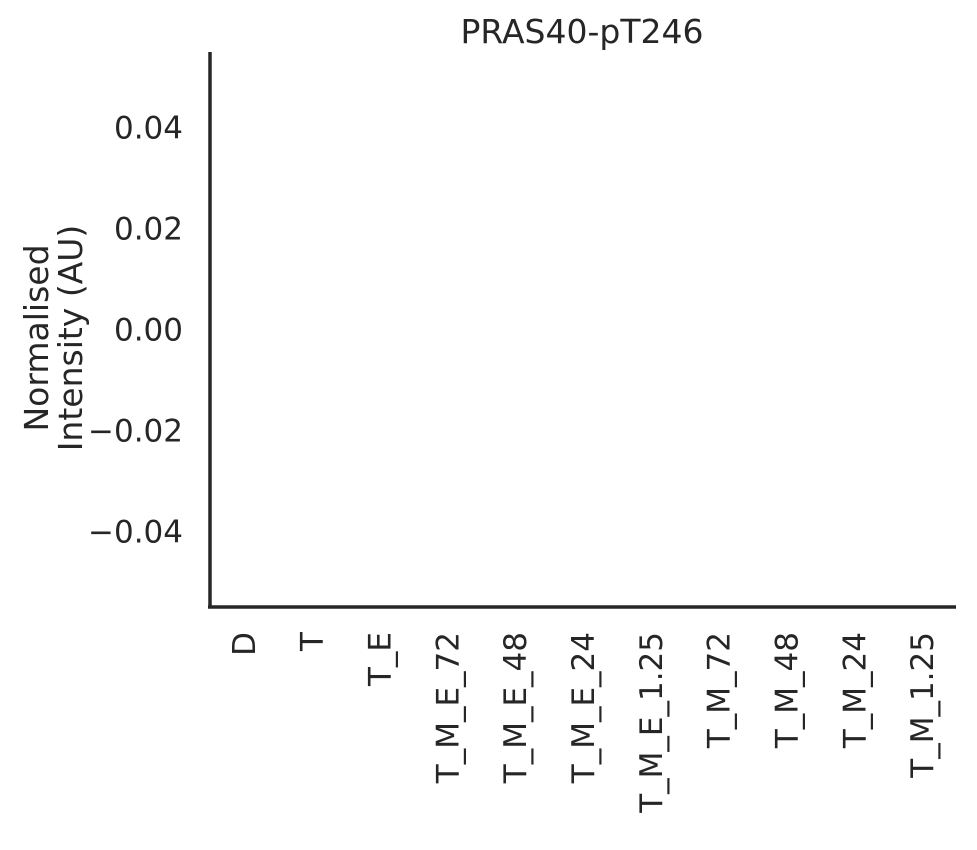 The width and height of the screenshot is (977, 850). Describe the element at coordinates (313, 641) in the screenshot. I see `x-tick-label: T` at that location.